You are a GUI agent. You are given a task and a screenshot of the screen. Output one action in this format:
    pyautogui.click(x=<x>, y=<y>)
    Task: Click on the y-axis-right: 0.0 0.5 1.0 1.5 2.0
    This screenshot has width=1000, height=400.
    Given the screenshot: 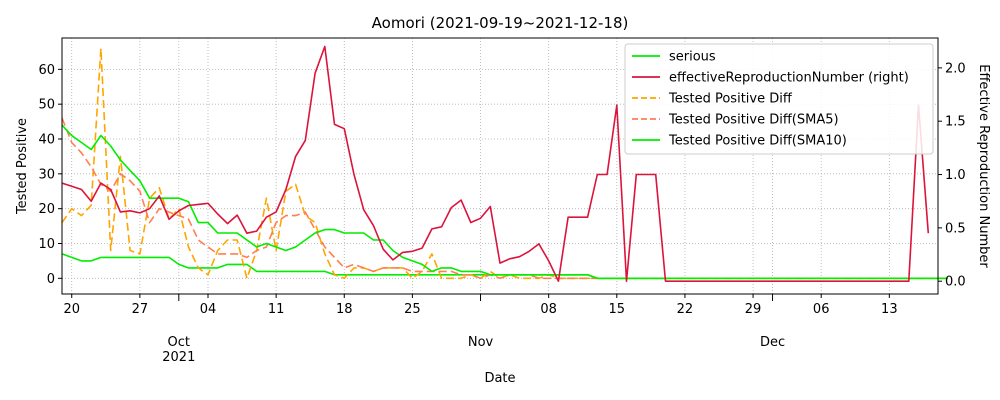 What is the action you would take?
    pyautogui.click(x=952, y=175)
    